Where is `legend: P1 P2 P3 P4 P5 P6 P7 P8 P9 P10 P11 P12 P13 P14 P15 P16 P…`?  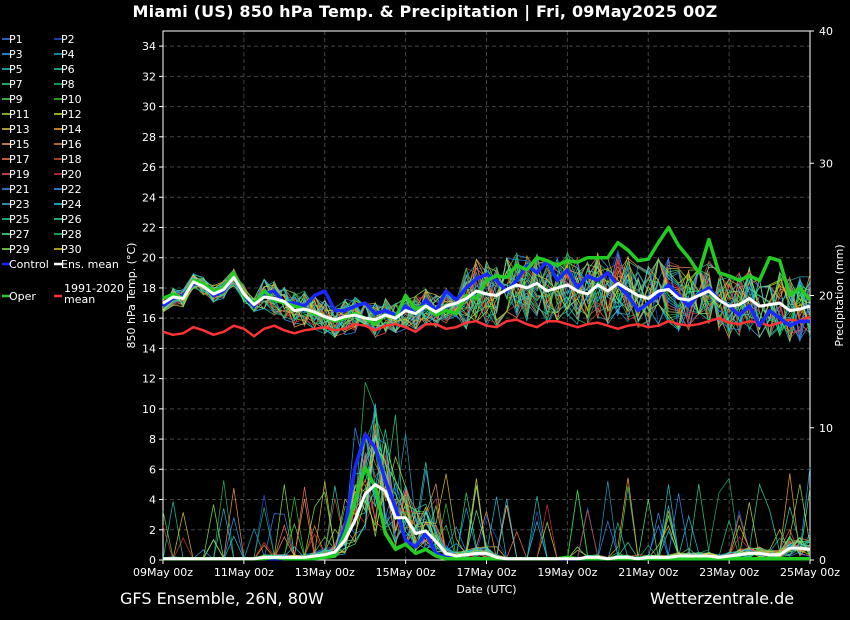 legend: P1 P2 P3 P4 P5 P6 P7 P8 P9 P10 P11 P12 P13 P14 P15 P16 P… is located at coordinates (63, 169).